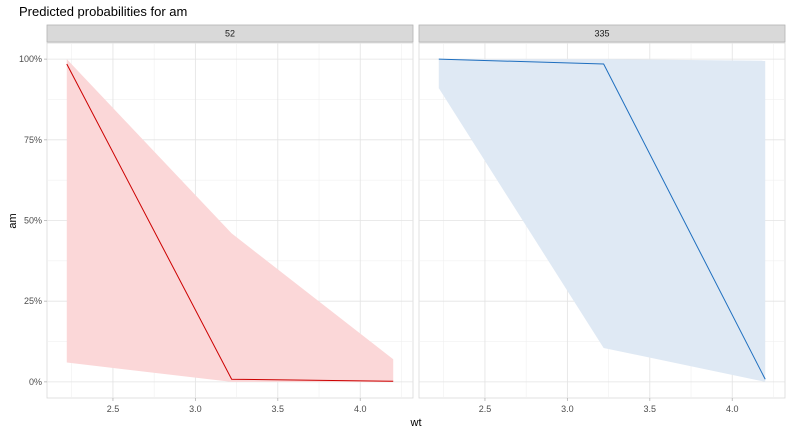 The height and width of the screenshot is (432, 792). Describe the element at coordinates (103, 11) in the screenshot. I see `chart-title: Predicted probabilities for am` at that location.